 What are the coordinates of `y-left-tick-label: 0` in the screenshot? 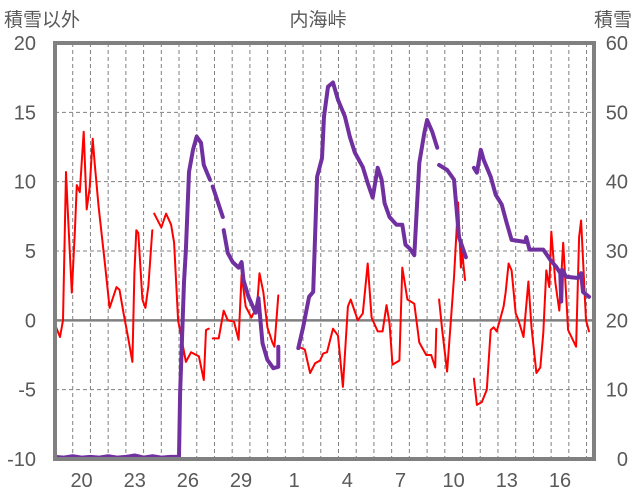 It's located at (30, 321).